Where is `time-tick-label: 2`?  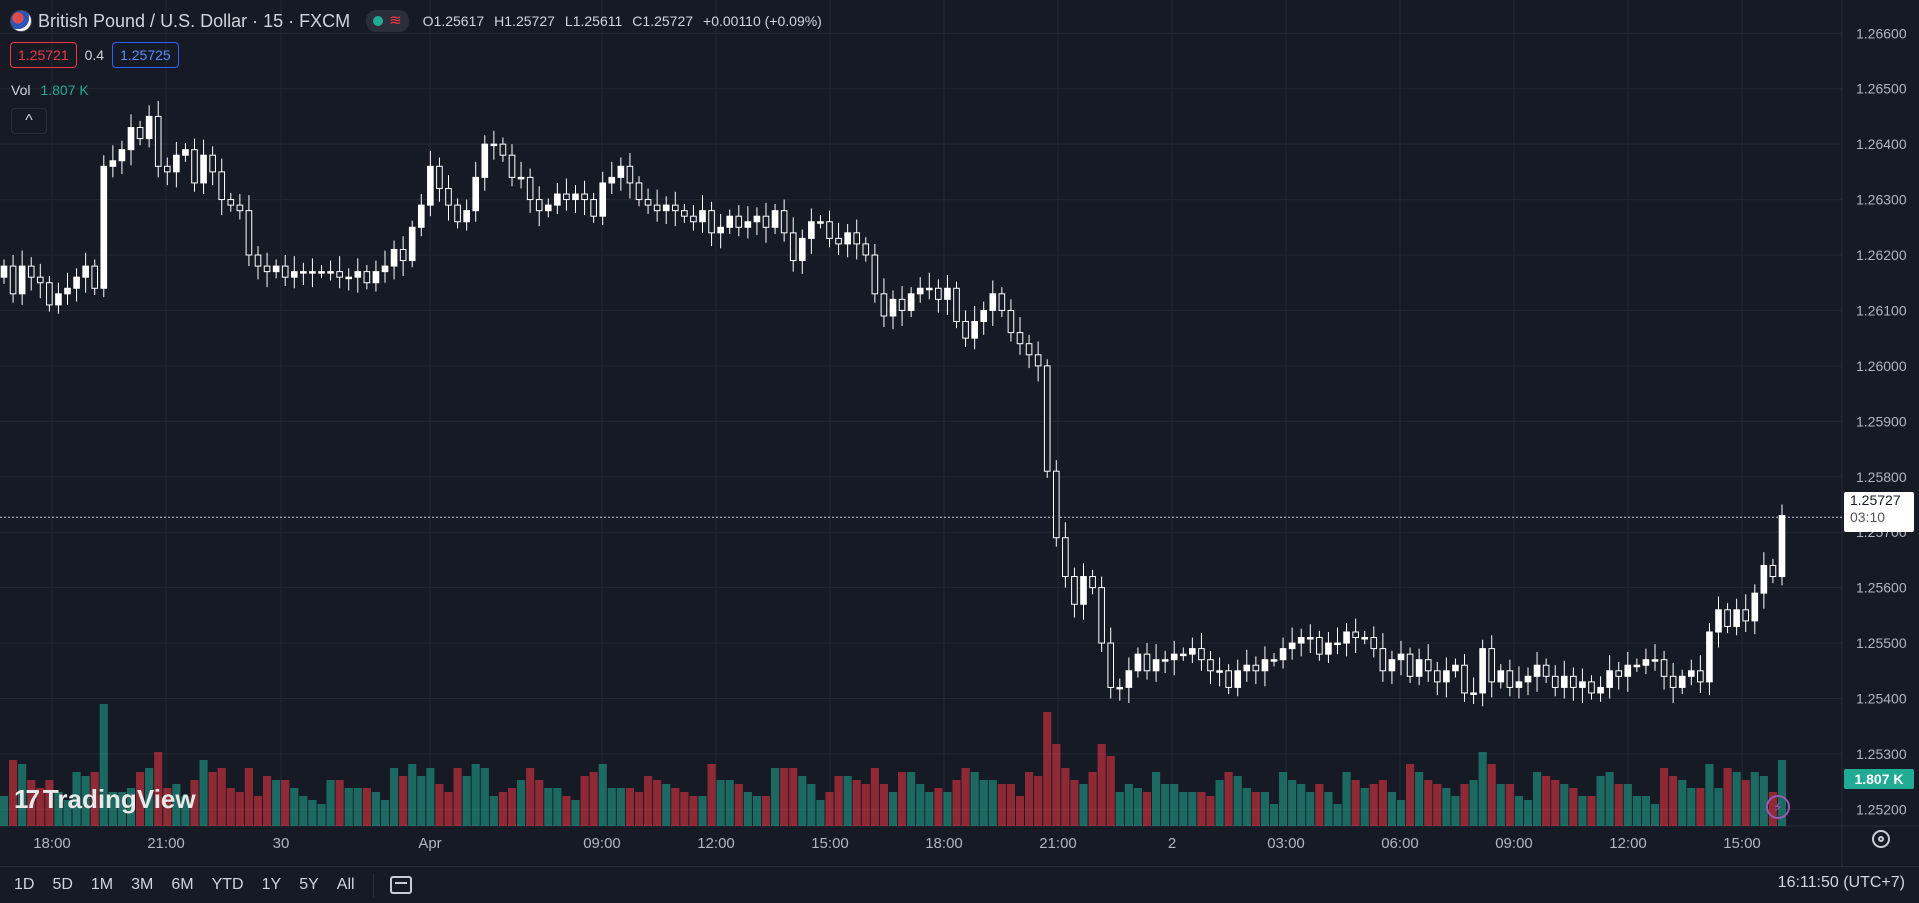
time-tick-label: 2 is located at coordinates (1172, 843).